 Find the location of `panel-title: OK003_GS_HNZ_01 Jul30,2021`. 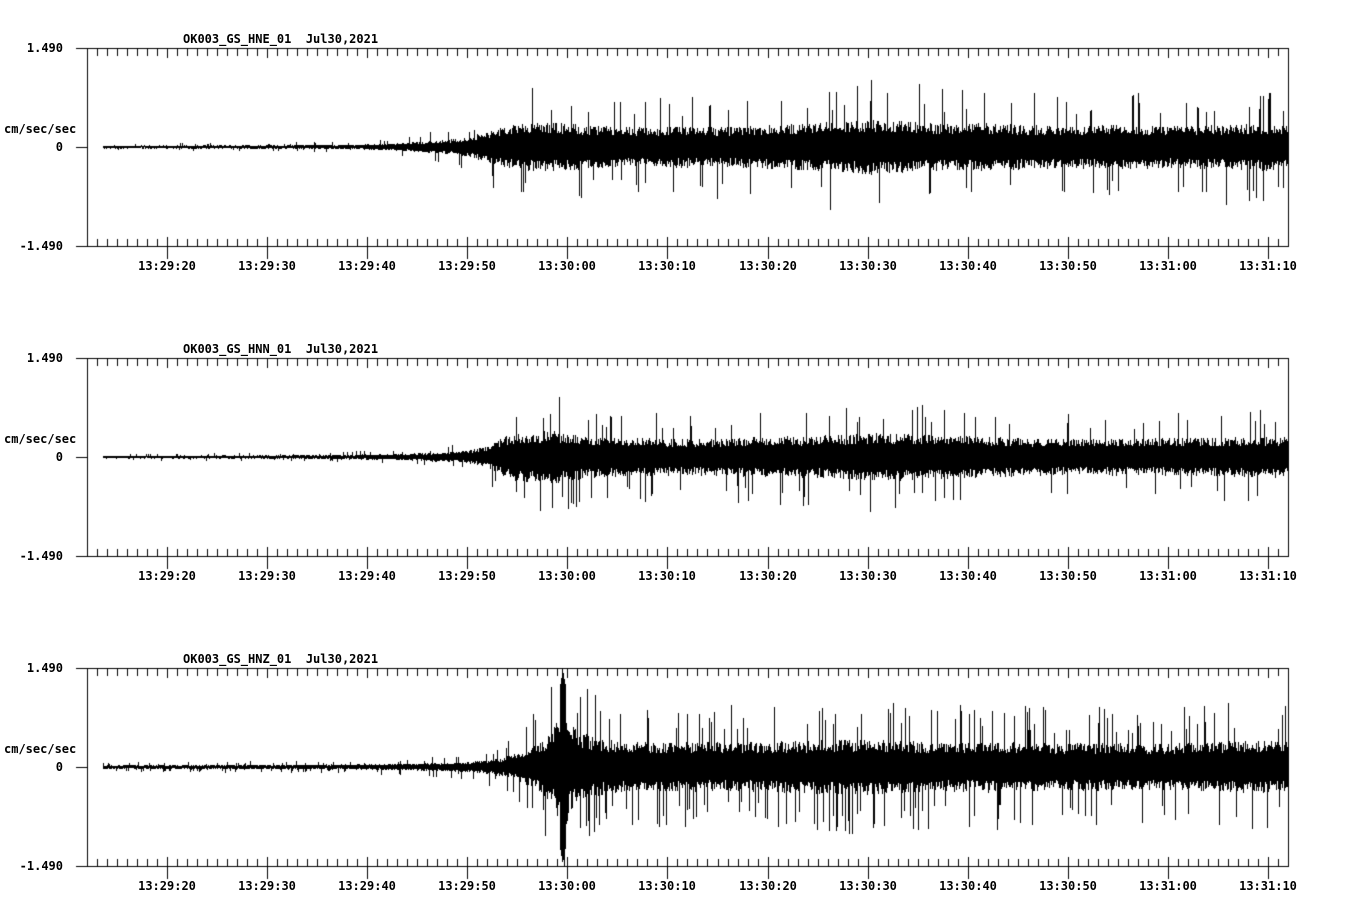

panel-title: OK003_GS_HNZ_01 Jul30,2021 is located at coordinates (281, 659).